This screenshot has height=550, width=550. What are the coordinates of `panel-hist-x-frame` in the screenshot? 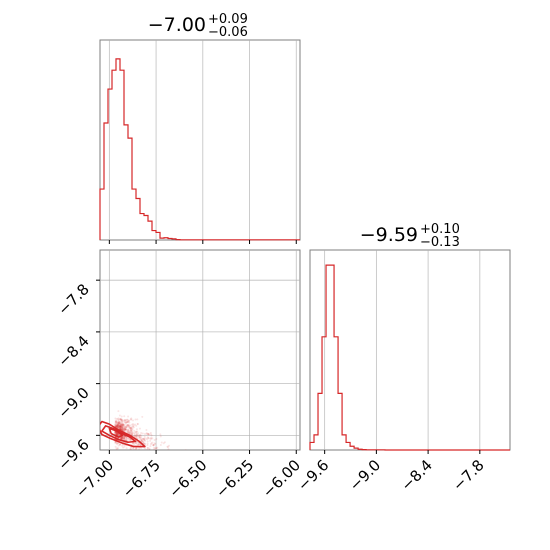 It's located at (200, 140).